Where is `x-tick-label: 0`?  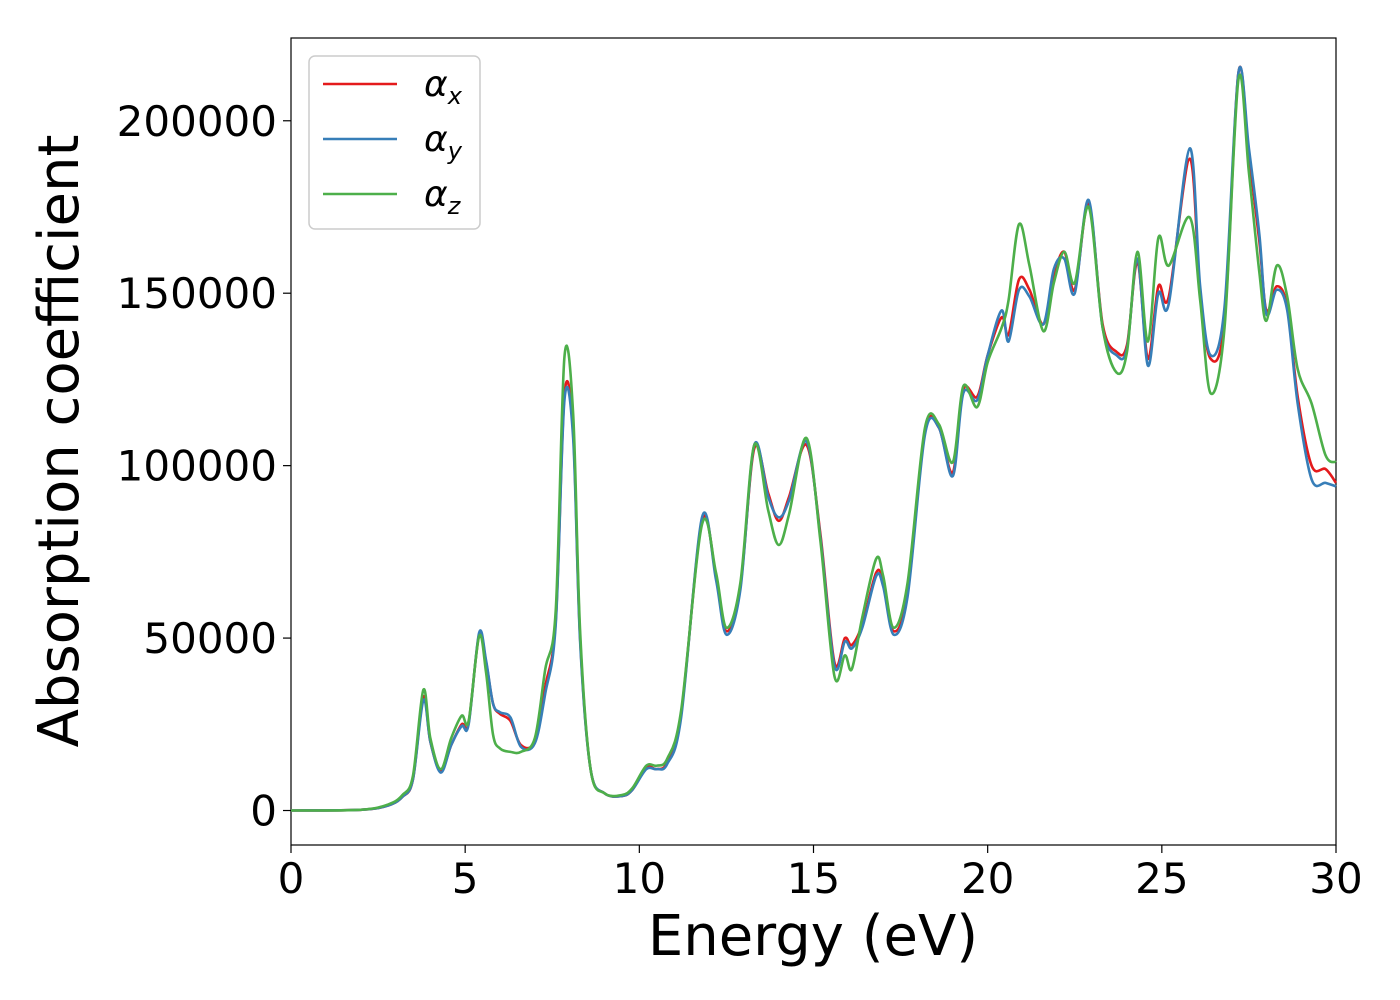 x-tick-label: 0 is located at coordinates (291, 878).